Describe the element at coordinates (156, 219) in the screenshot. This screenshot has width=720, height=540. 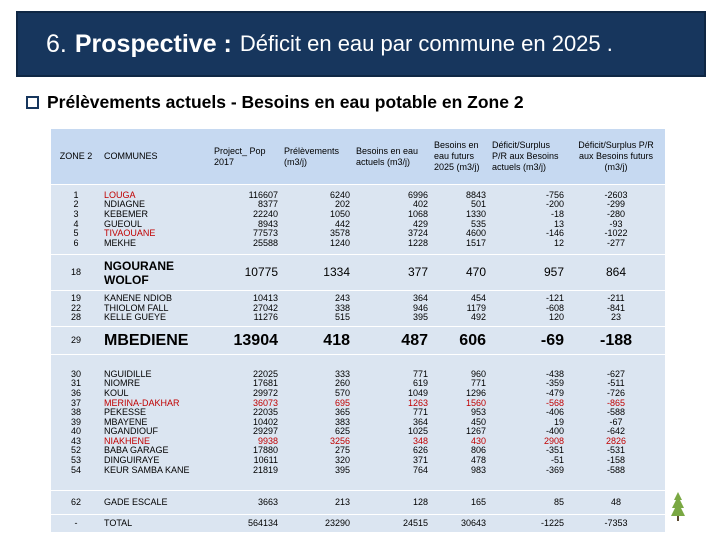
I see `commune-cell: LOUGA NDIAGNE KEBEMER GUEOUL TIVAOUANE MEKHE` at that location.